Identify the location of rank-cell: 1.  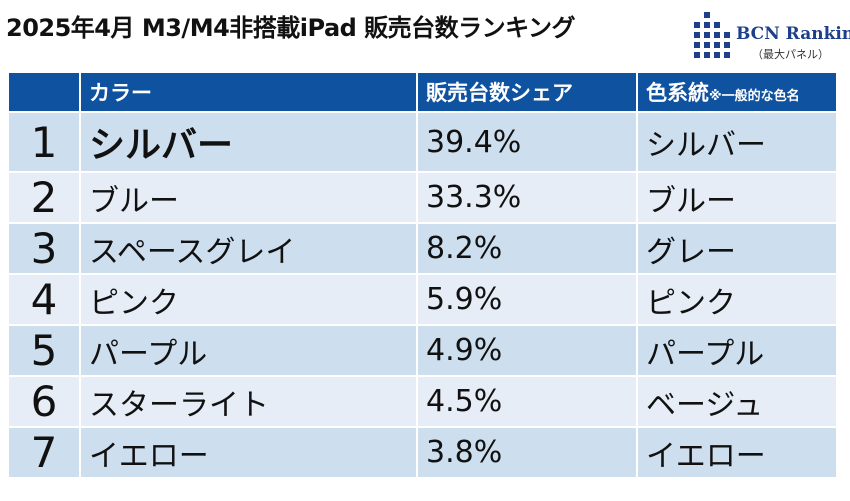
(44, 142).